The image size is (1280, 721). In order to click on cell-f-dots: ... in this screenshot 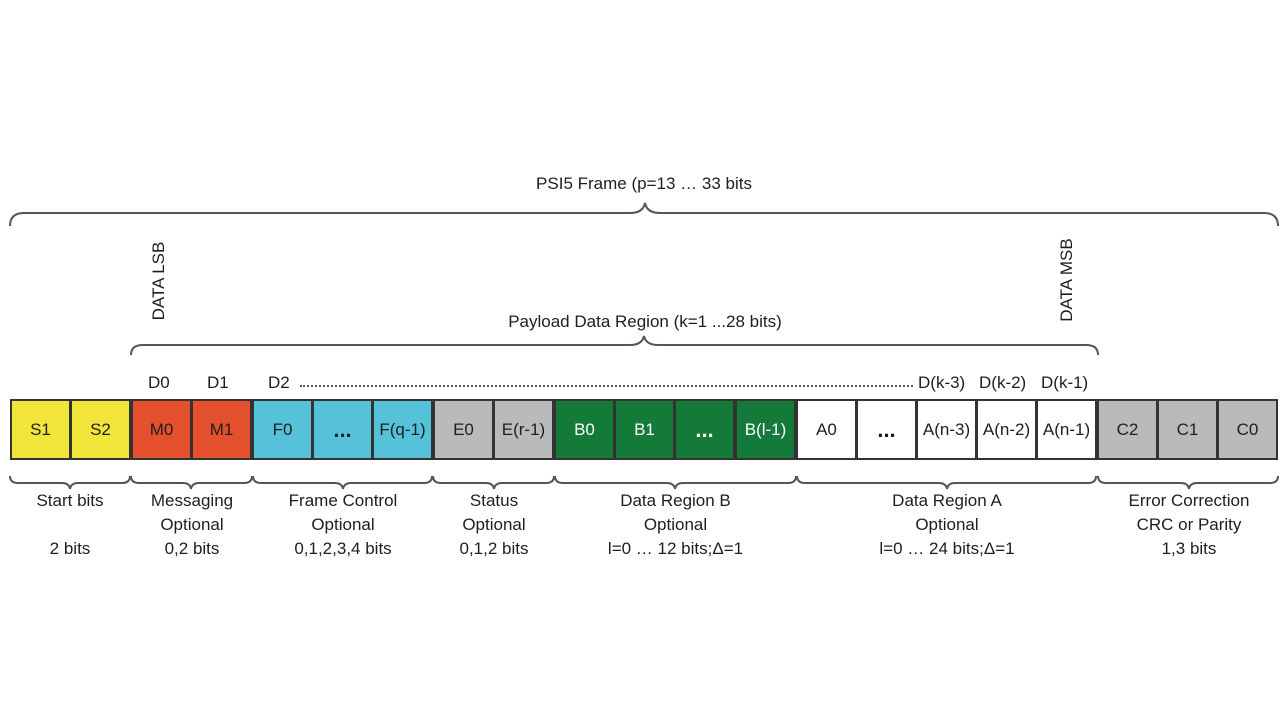, I will do `click(342, 429)`.